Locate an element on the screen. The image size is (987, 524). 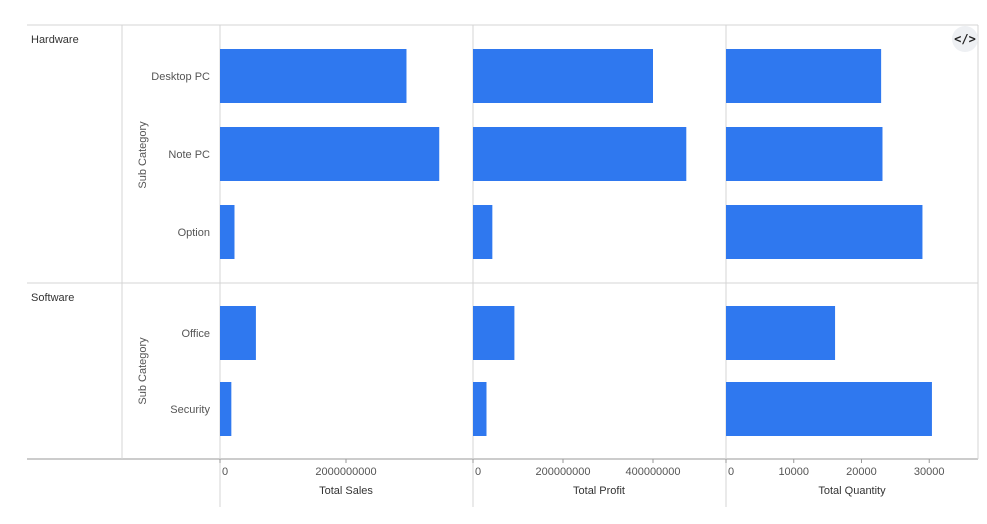
category-label: Desktop PC is located at coordinates (180, 77).